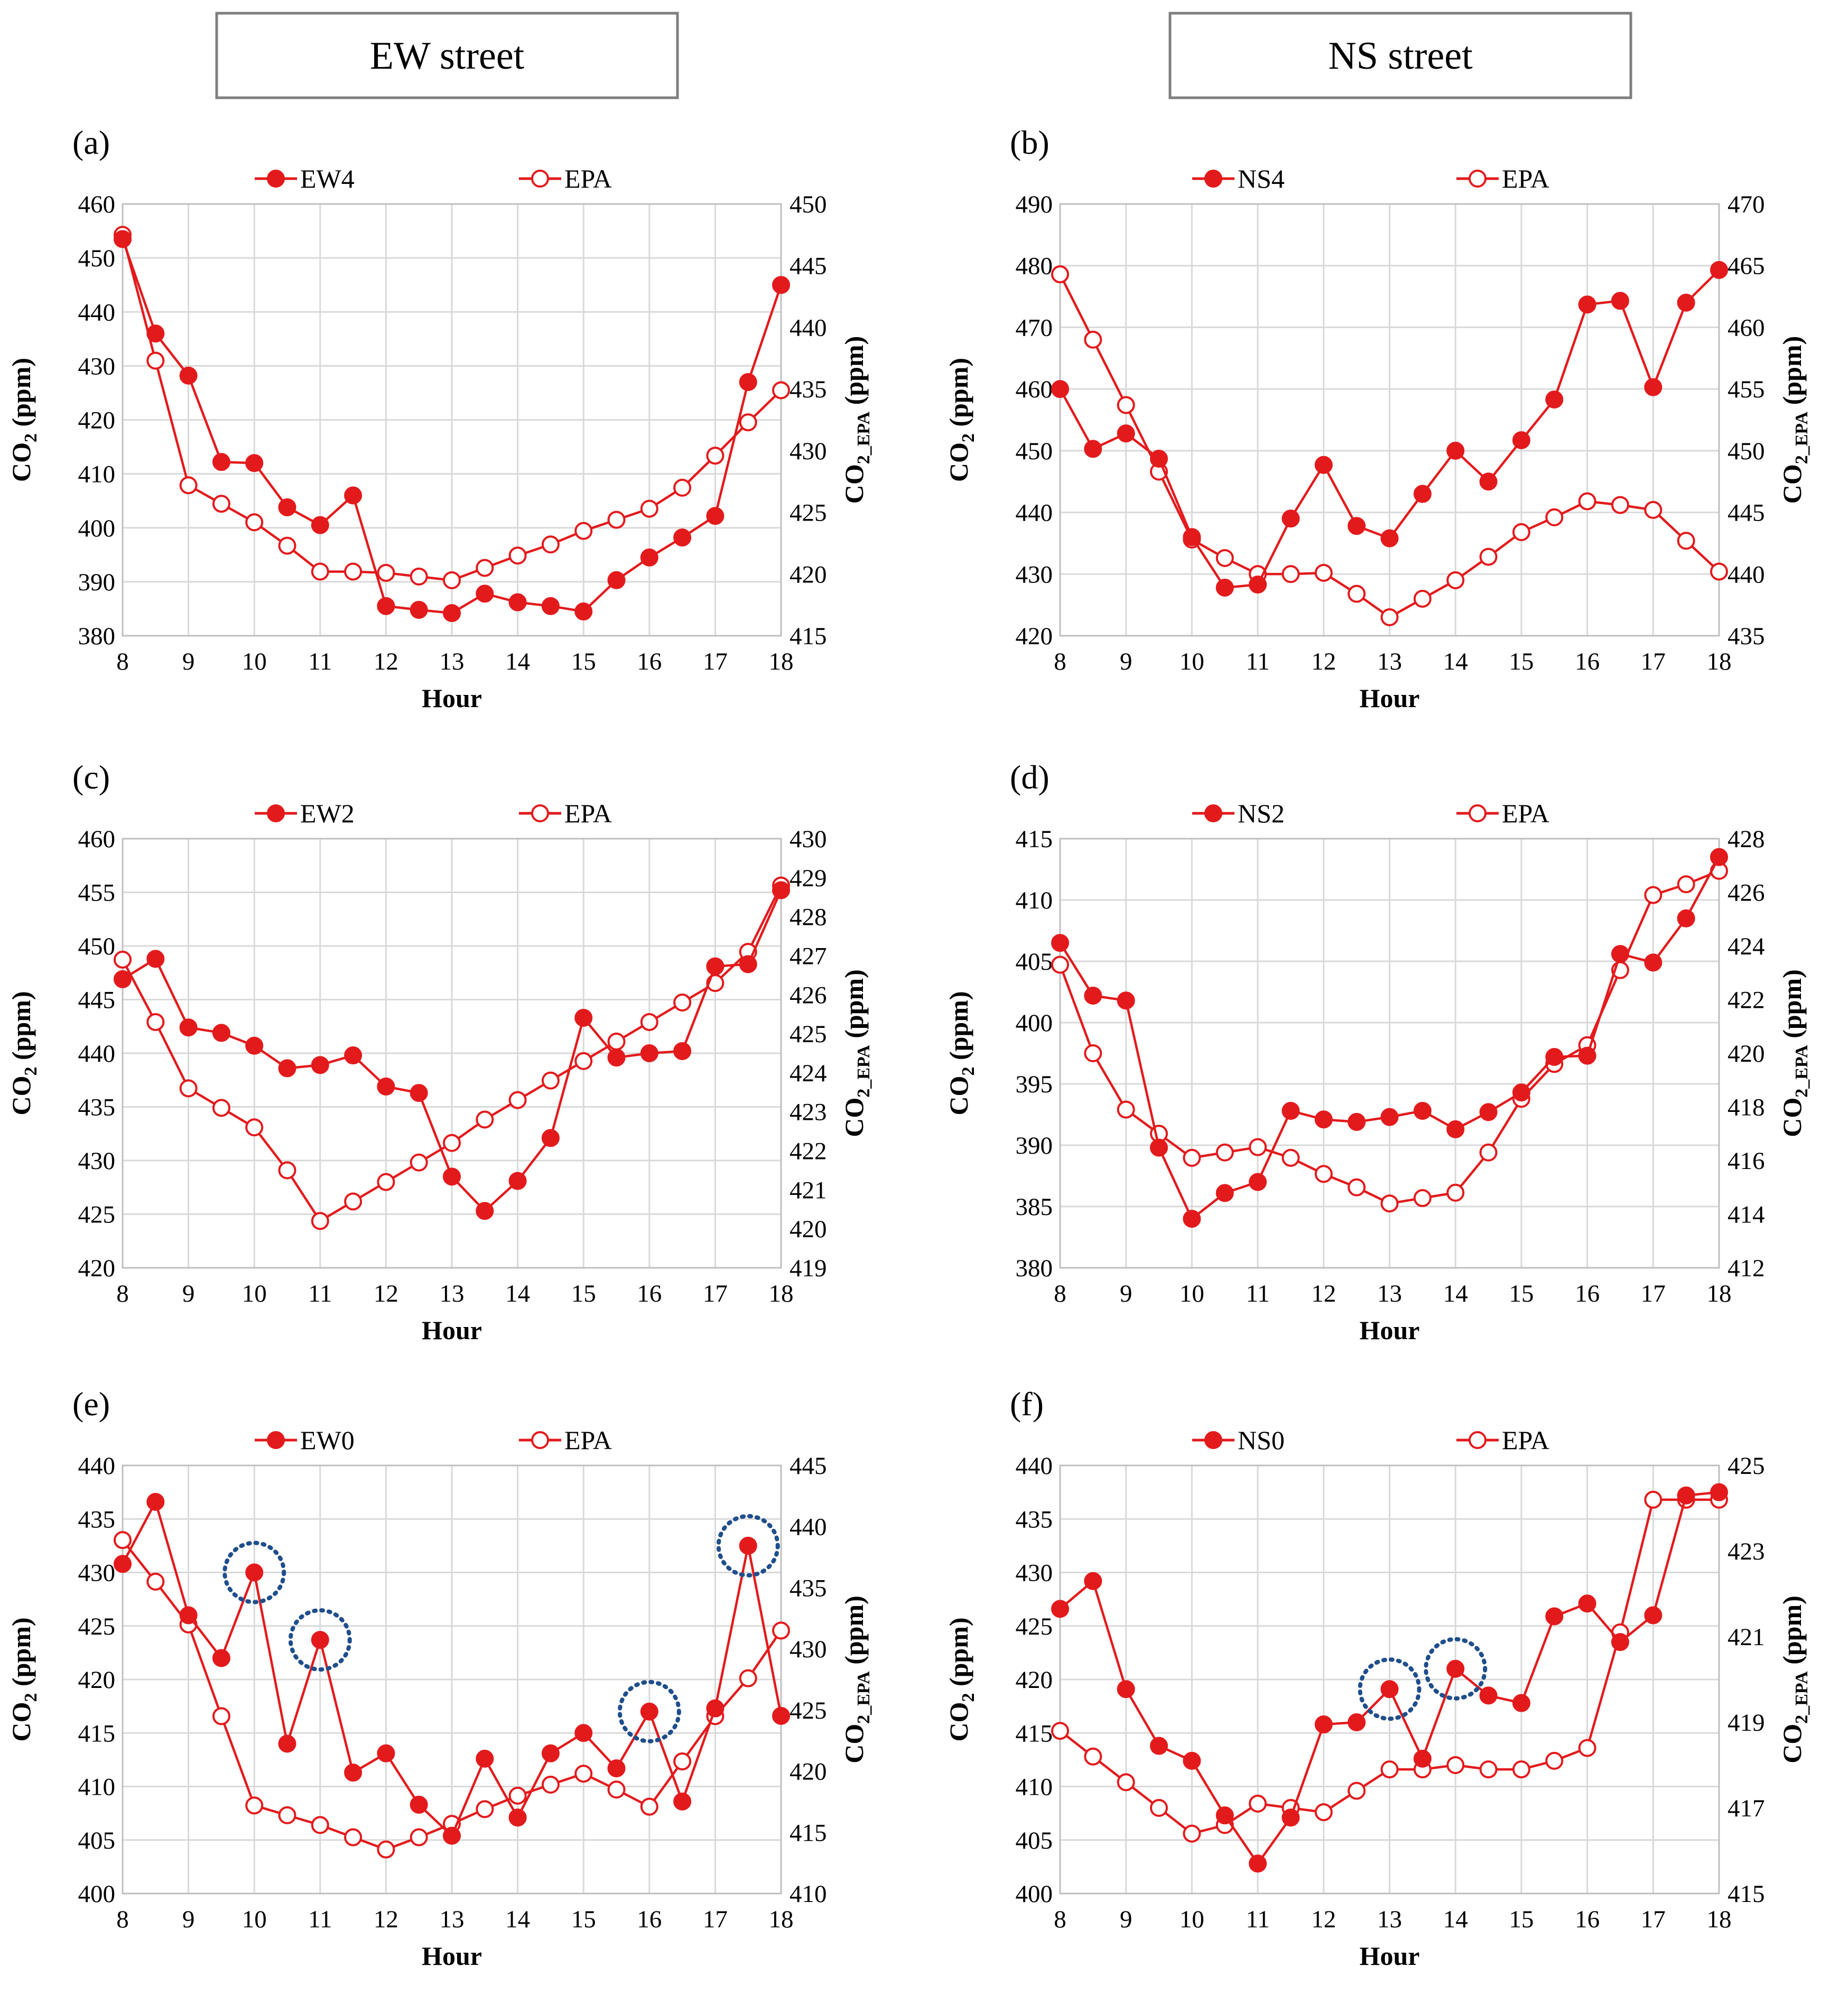 The height and width of the screenshot is (1995, 1848). Describe the element at coordinates (1747, 1107) in the screenshot. I see `y2-tick-label: 418` at that location.